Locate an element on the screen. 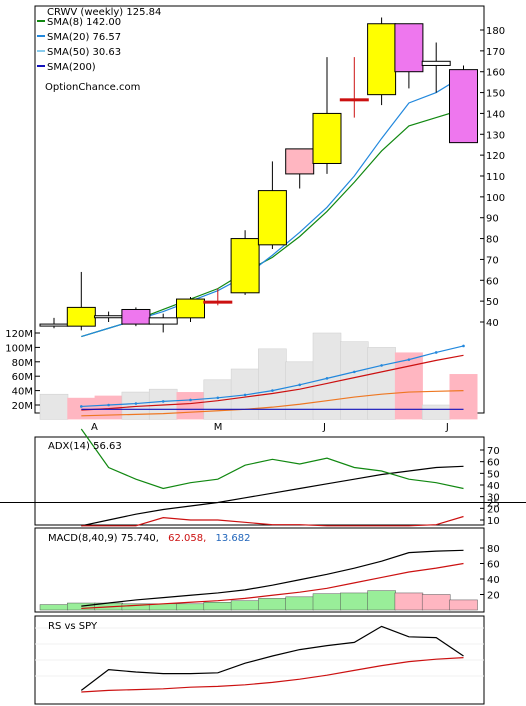 Image resolution: width=526 pixels, height=706 pixels. price-tick-label: 130 is located at coordinates (495, 135).